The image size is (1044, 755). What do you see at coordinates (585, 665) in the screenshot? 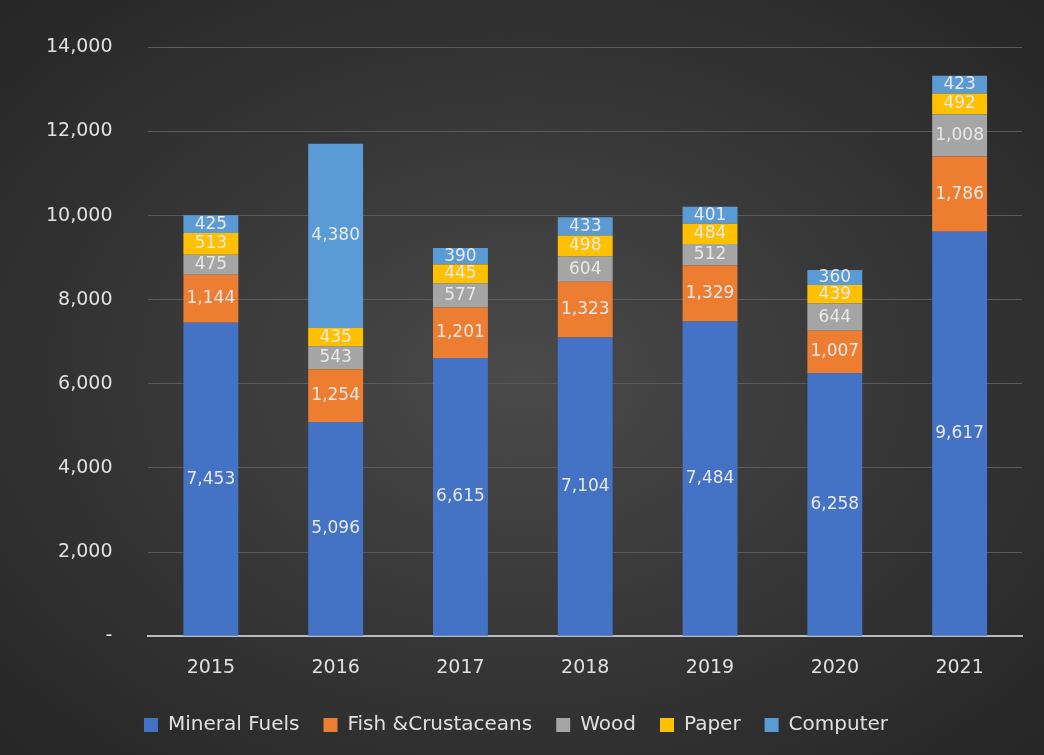
I see `x-tick-label: 2018` at bounding box center [585, 665].